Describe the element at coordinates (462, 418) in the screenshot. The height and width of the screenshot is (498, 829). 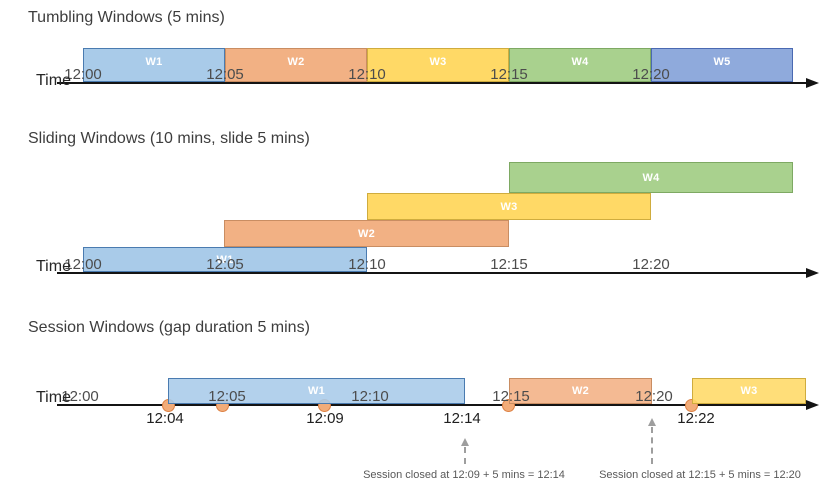
I see `event-time-label: 12:14` at that location.